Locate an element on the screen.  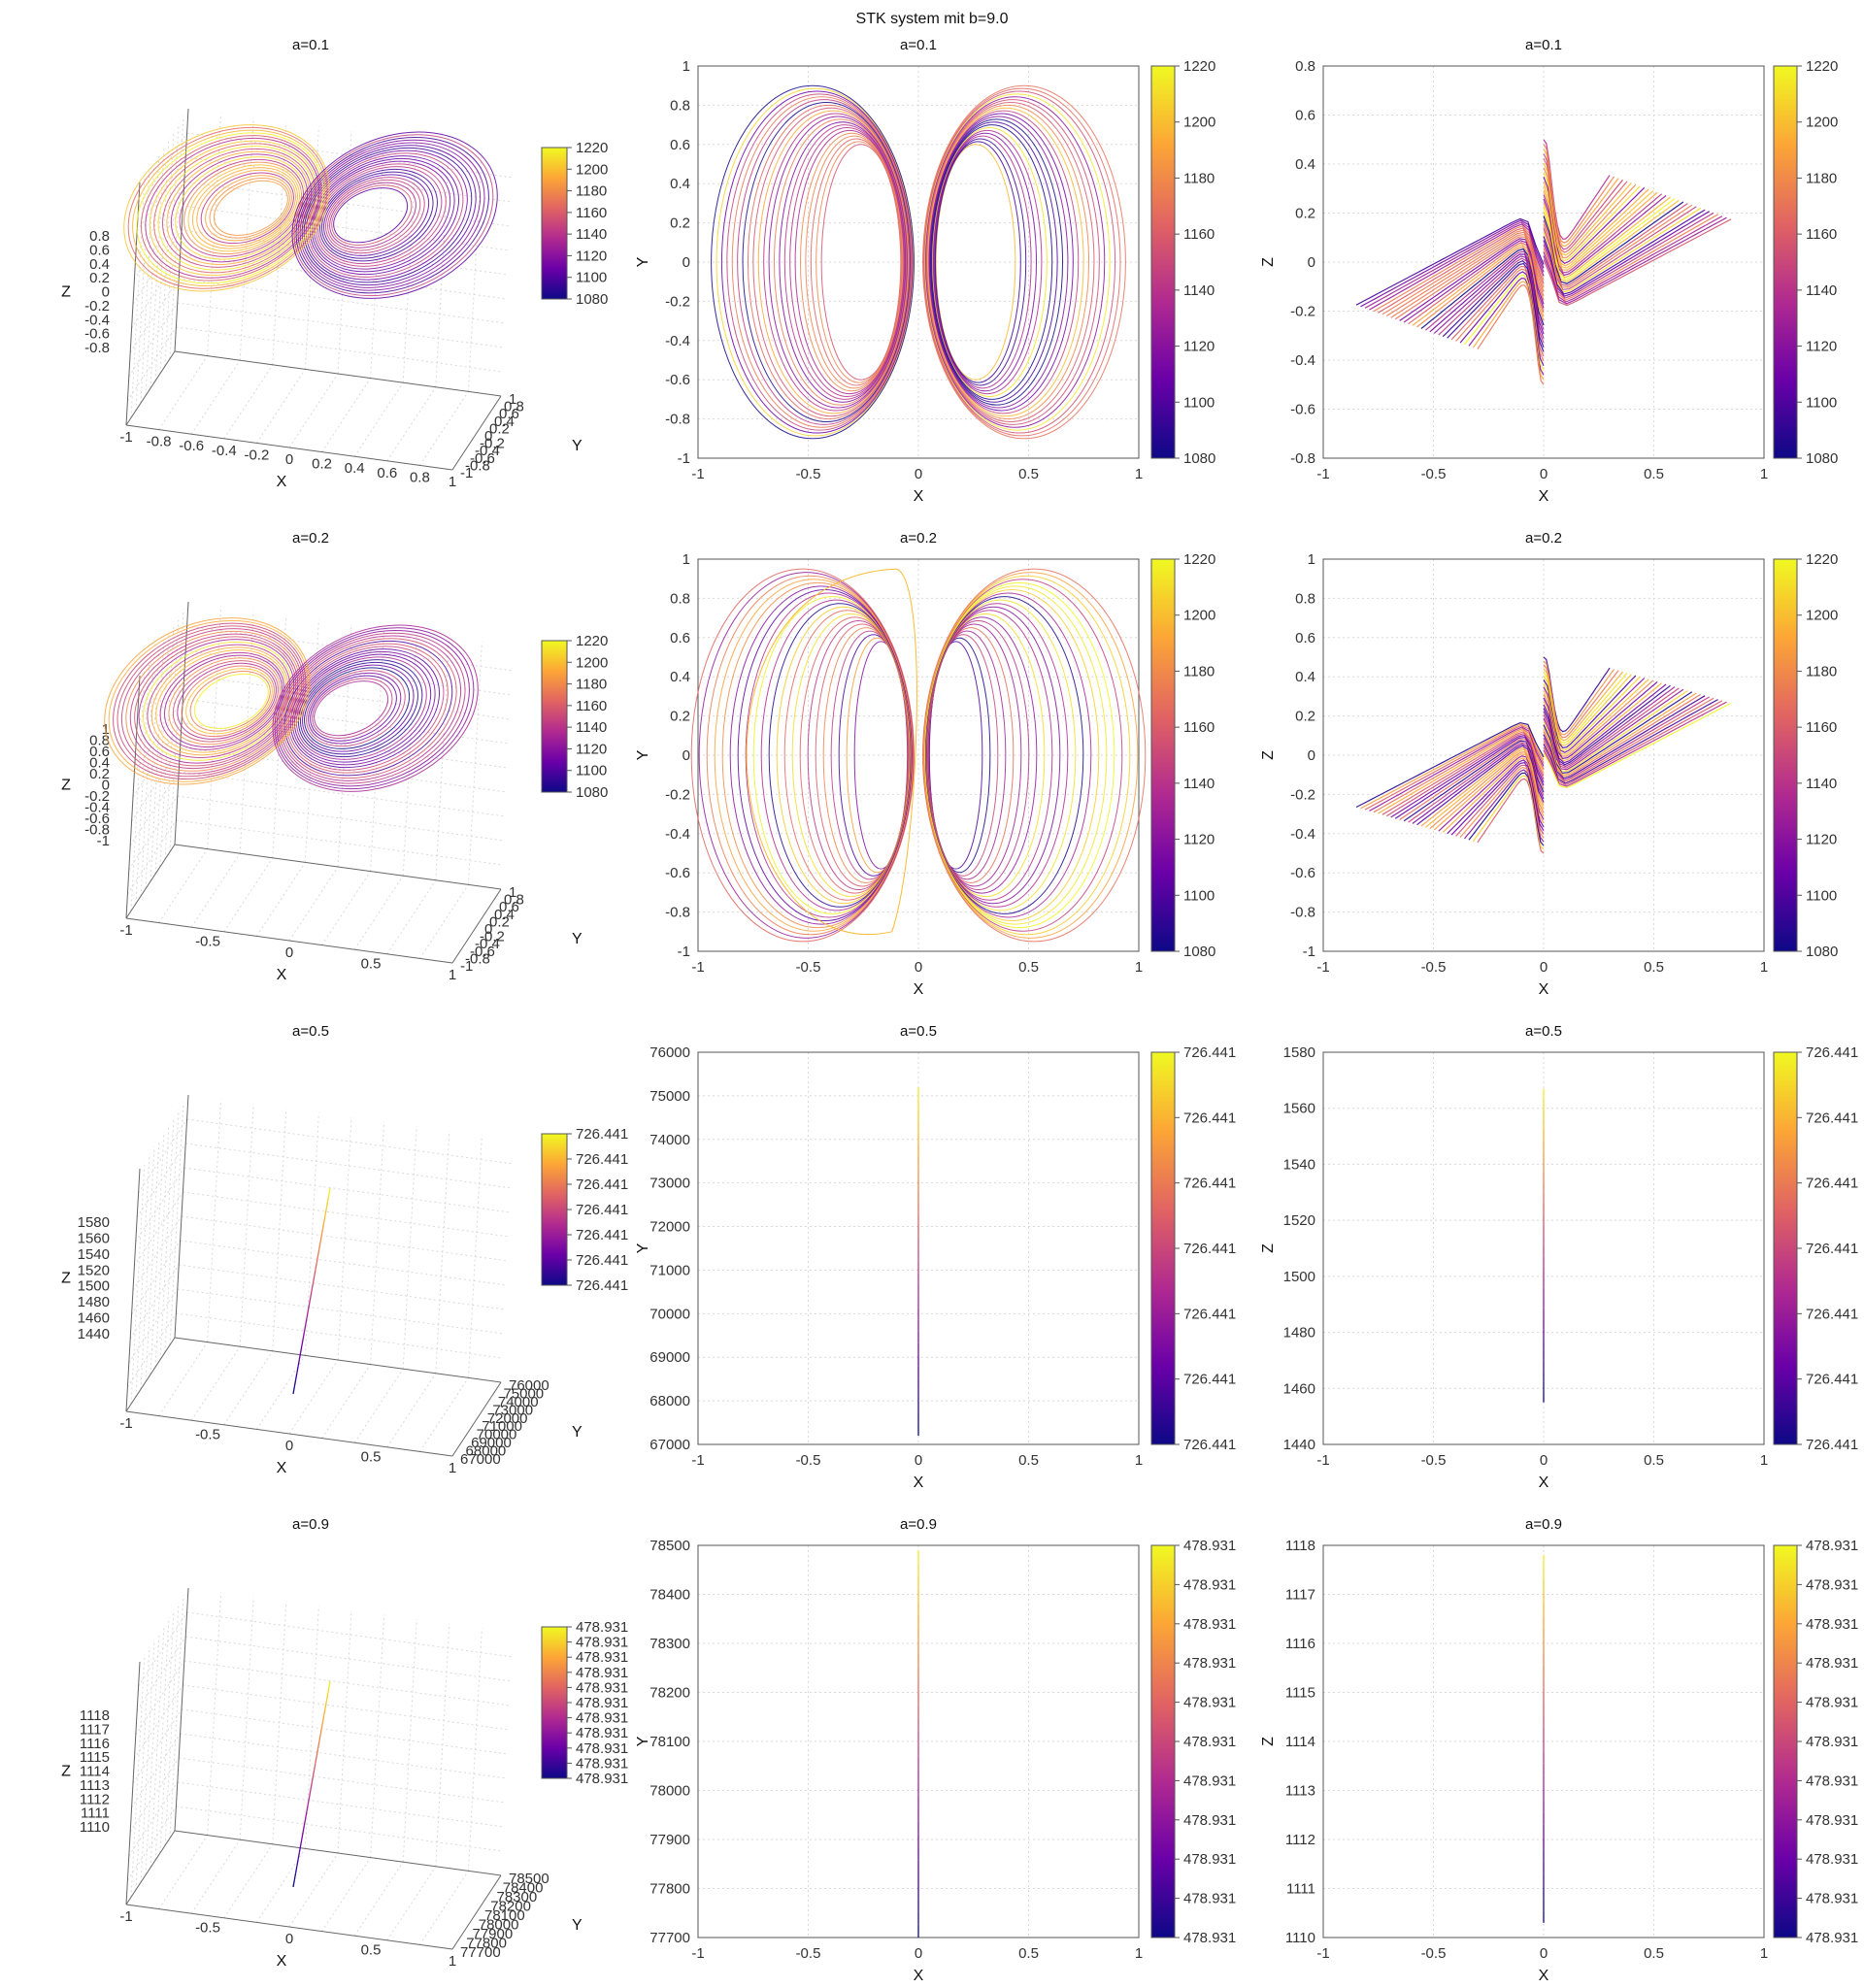
x-tick-label: 0 is located at coordinates (1544, 1461).